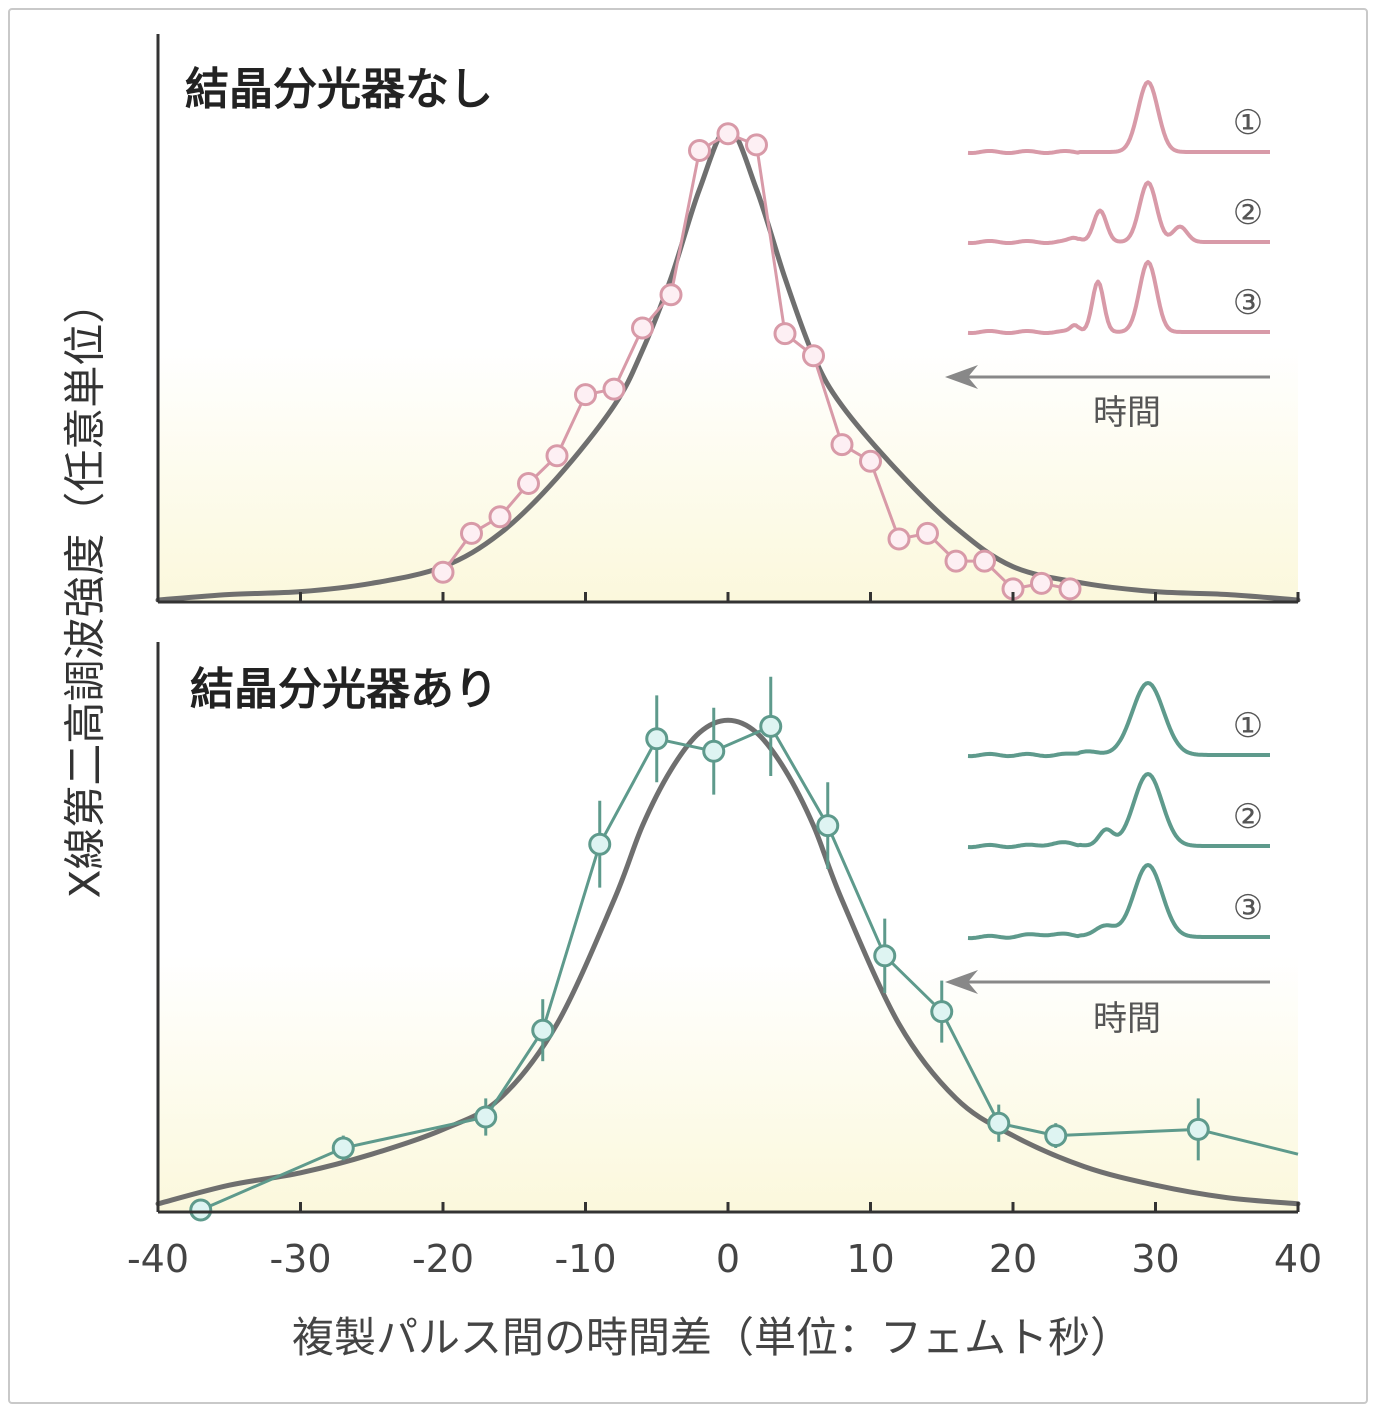 This screenshot has height=1414, width=1378. Describe the element at coordinates (1013, 1259) in the screenshot. I see `x-tick-label: 20` at that location.